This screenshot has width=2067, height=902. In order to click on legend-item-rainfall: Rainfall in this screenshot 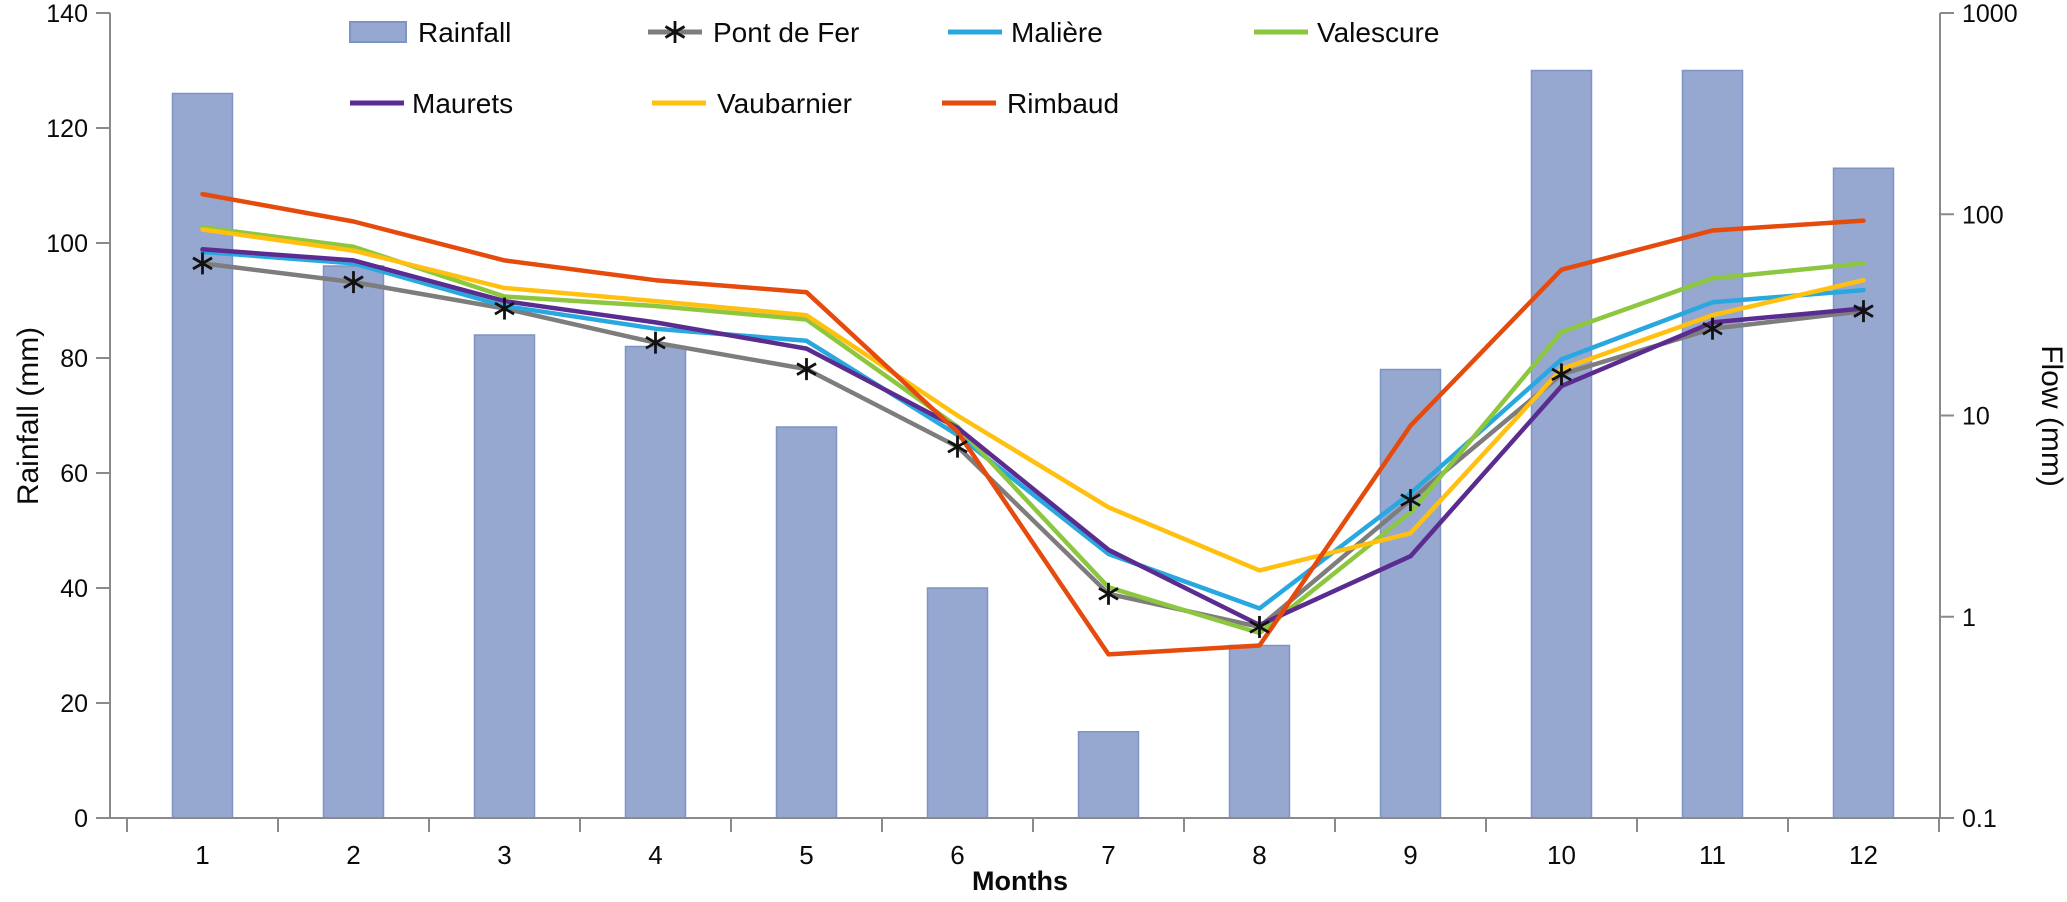, I will do `click(430, 32)`.